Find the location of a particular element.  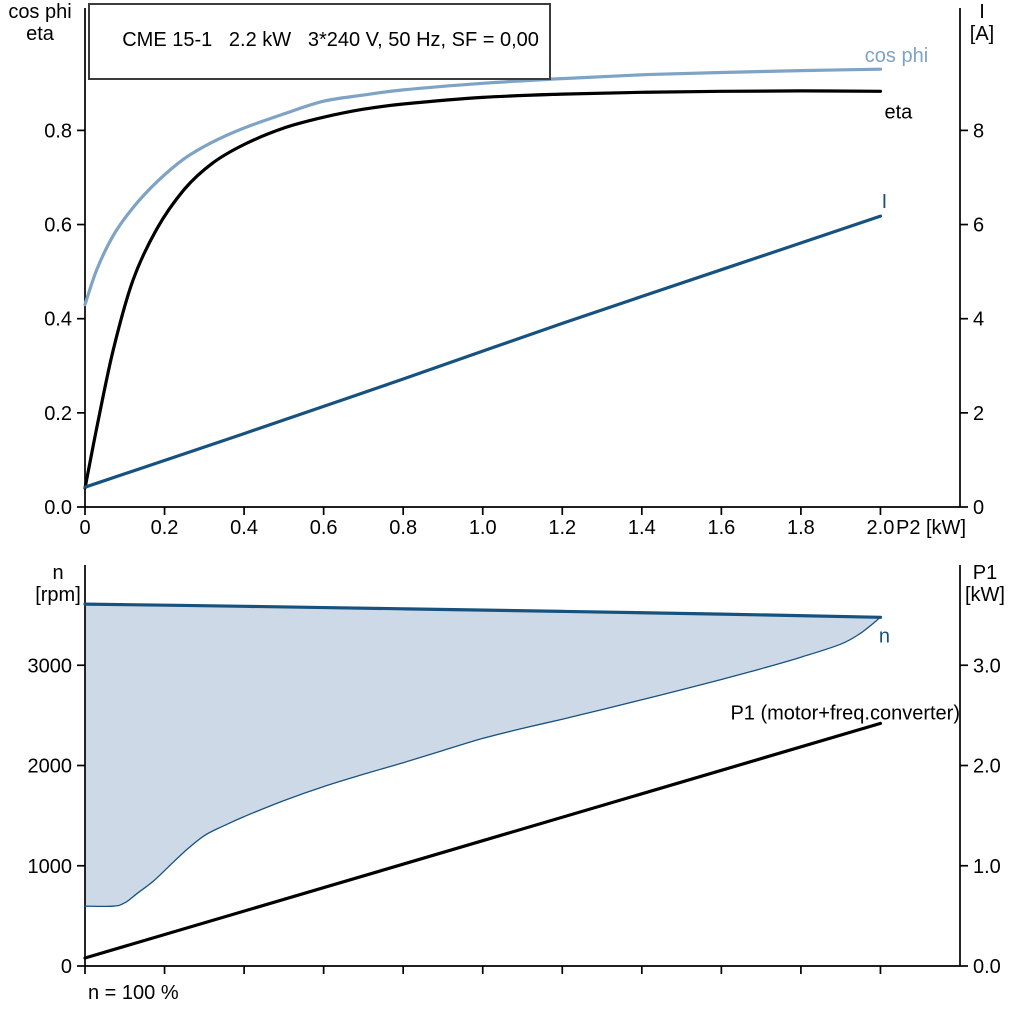

right-tick-label: 3.0 is located at coordinates (987, 666).